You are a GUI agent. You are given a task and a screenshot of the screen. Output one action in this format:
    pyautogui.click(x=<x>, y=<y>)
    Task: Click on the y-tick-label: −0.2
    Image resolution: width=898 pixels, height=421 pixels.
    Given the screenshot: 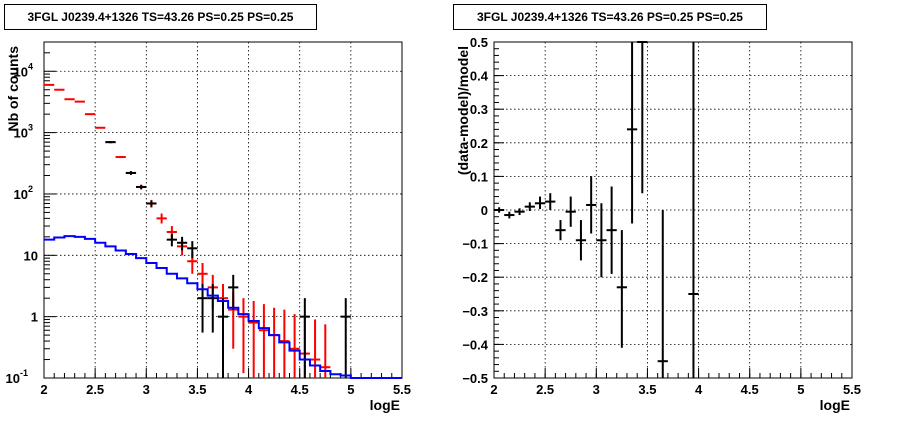 What is the action you would take?
    pyautogui.click(x=475, y=277)
    